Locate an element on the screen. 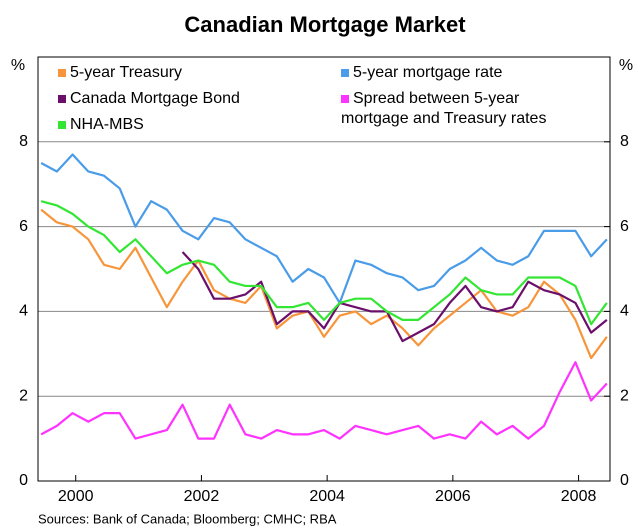 The image size is (638, 531). y2-tick-label: 8 is located at coordinates (624, 141).